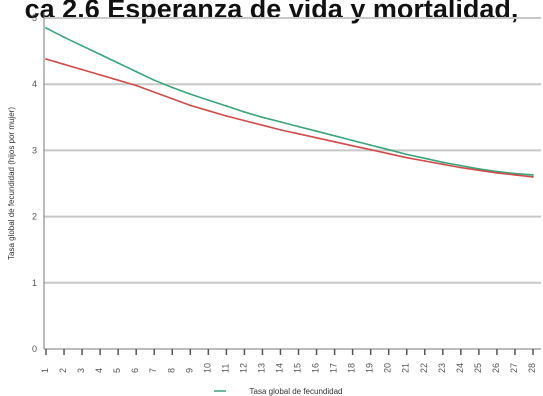  What do you see at coordinates (271, 12) in the screenshot?
I see `chart-title: ca 2.6 Esperanza de vida y mortalidad,` at bounding box center [271, 12].